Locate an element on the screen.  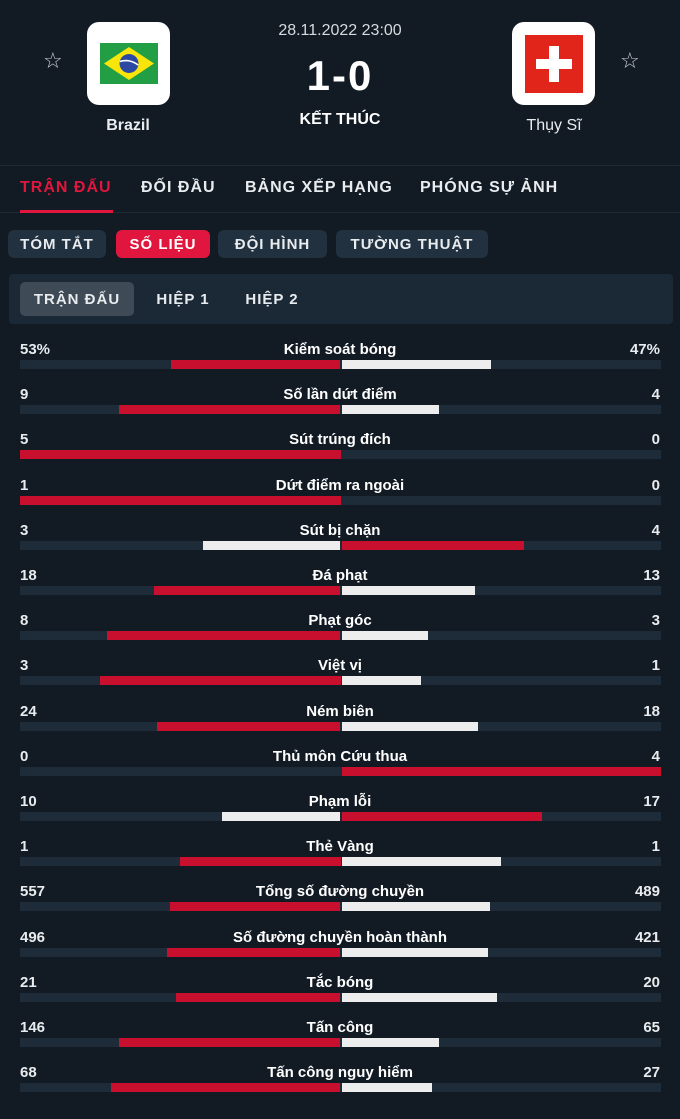
stat-home-value: 557 is located at coordinates (33, 891).